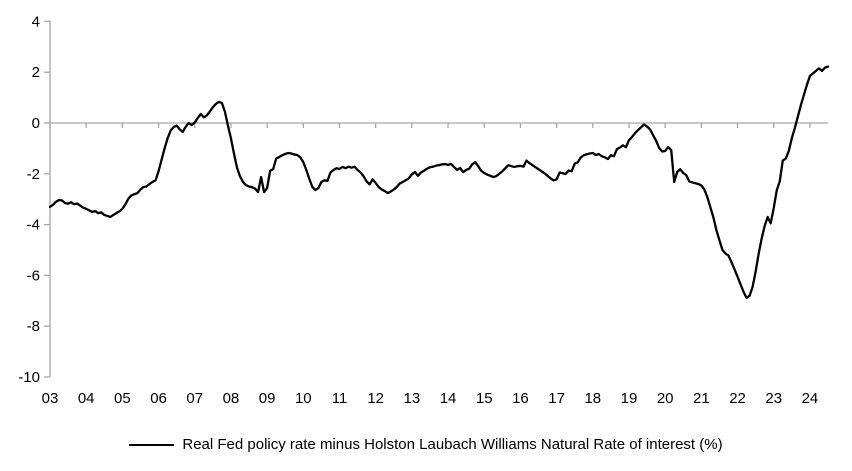 This screenshot has height=471, width=852. I want to click on x-axis-label: 05, so click(122, 398).